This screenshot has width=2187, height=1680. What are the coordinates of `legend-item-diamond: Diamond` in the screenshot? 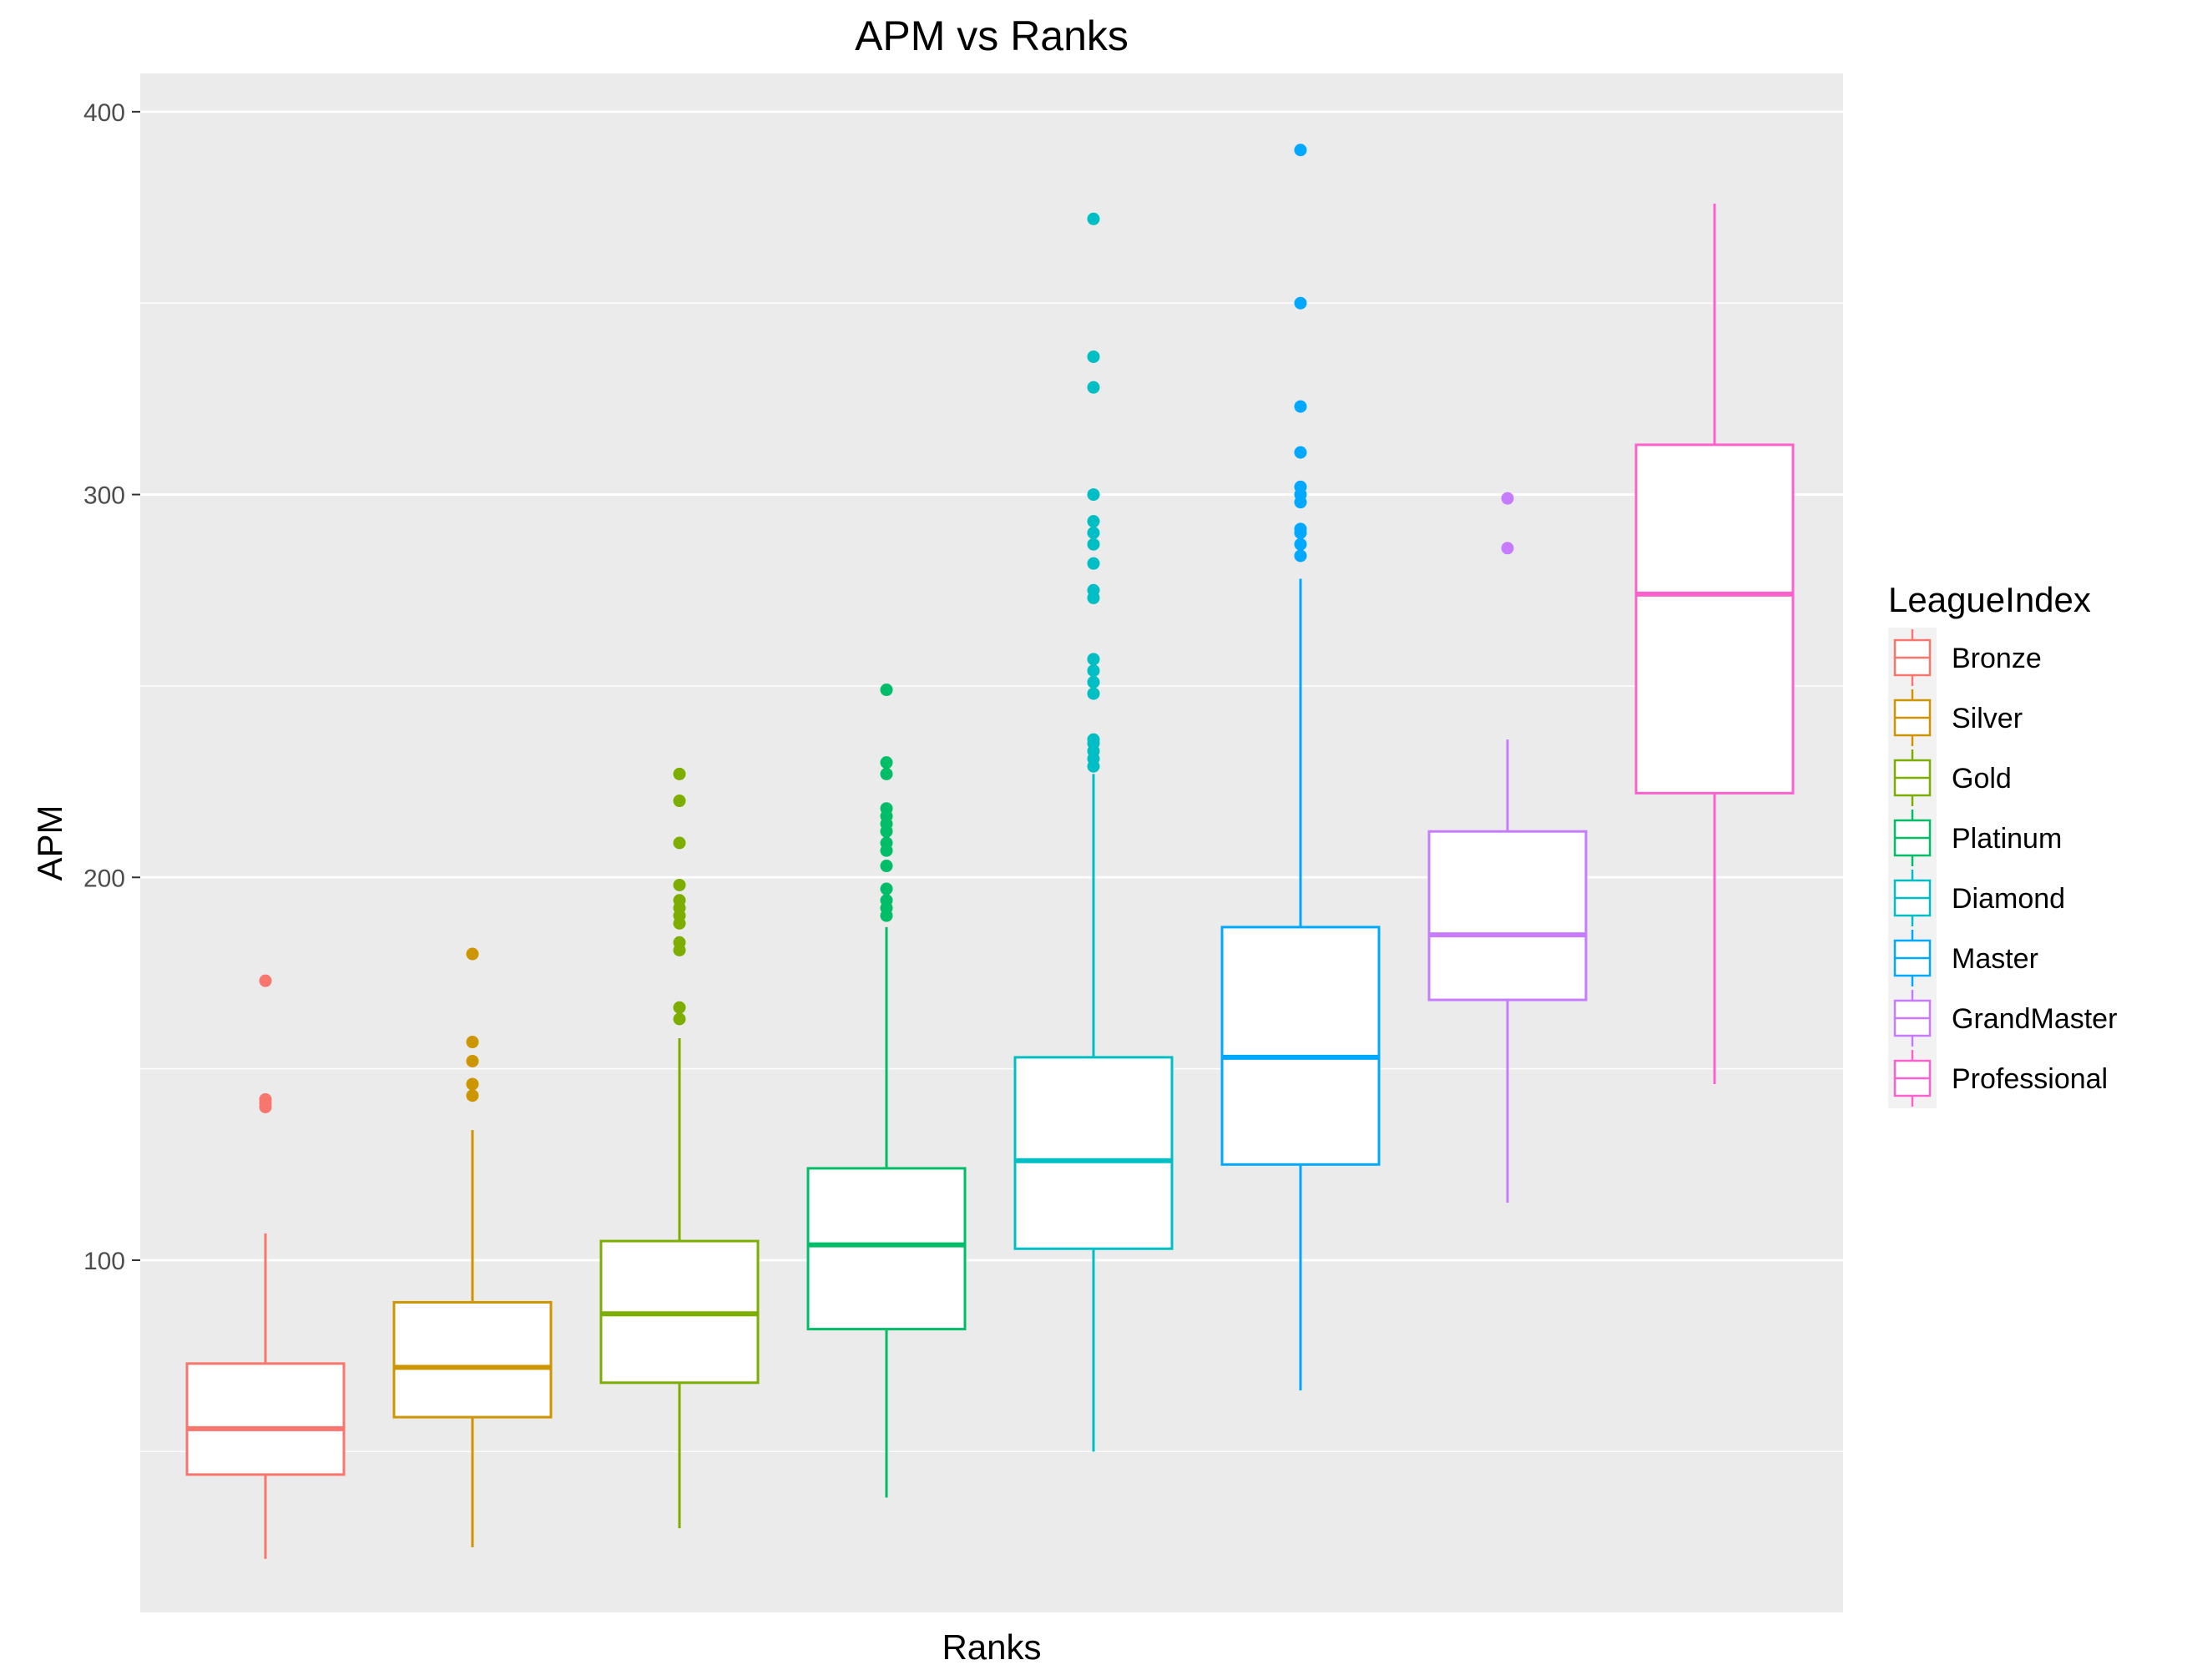 It's located at (1976, 898).